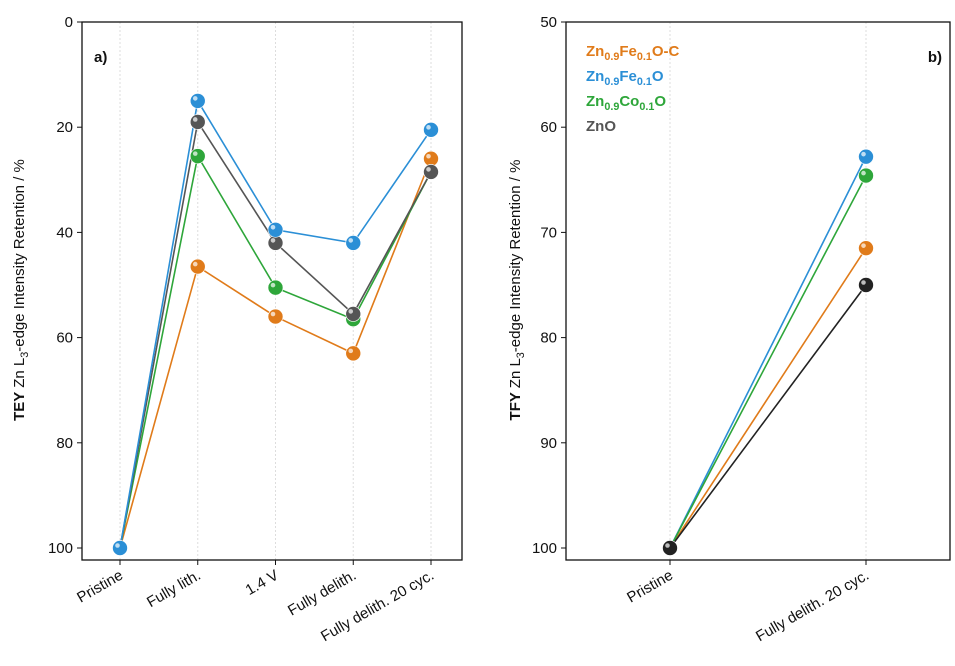 The image size is (955, 666). What do you see at coordinates (633, 53) in the screenshot?
I see `legend-entry: Zn0.9Fe0.1O-C` at bounding box center [633, 53].